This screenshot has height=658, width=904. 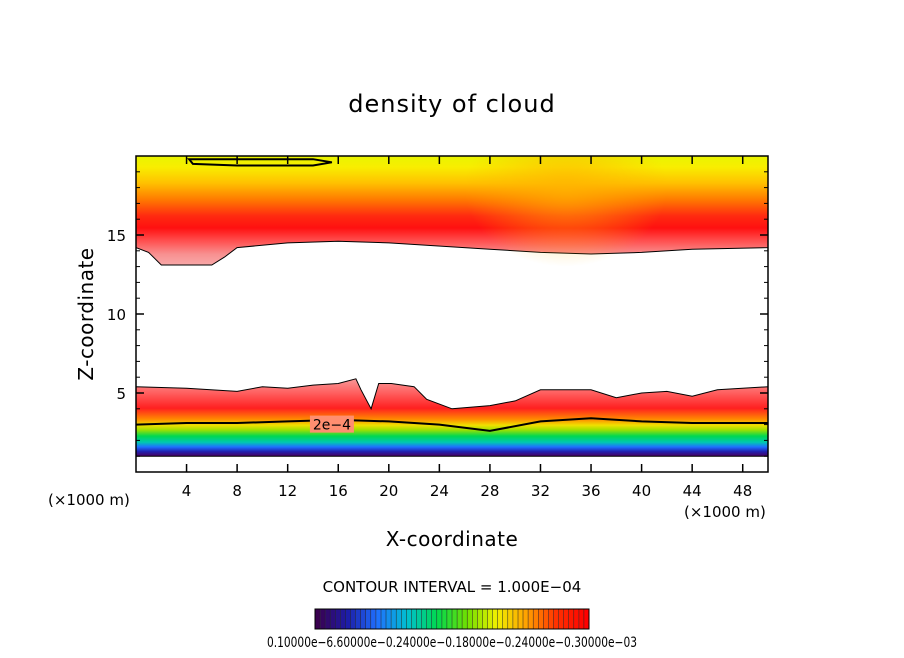 What do you see at coordinates (89, 500) in the screenshot?
I see `x-unit-left: (×1000 m)` at bounding box center [89, 500].